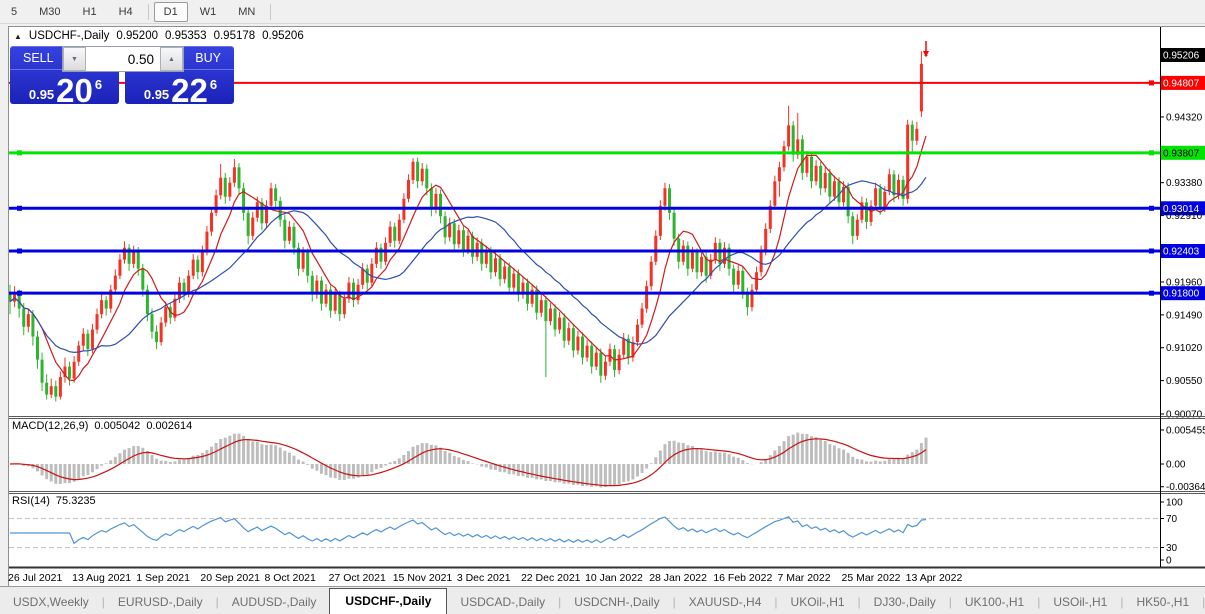  What do you see at coordinates (1181, 294) in the screenshot?
I see `svg-text: 0.91800` at bounding box center [1181, 294].